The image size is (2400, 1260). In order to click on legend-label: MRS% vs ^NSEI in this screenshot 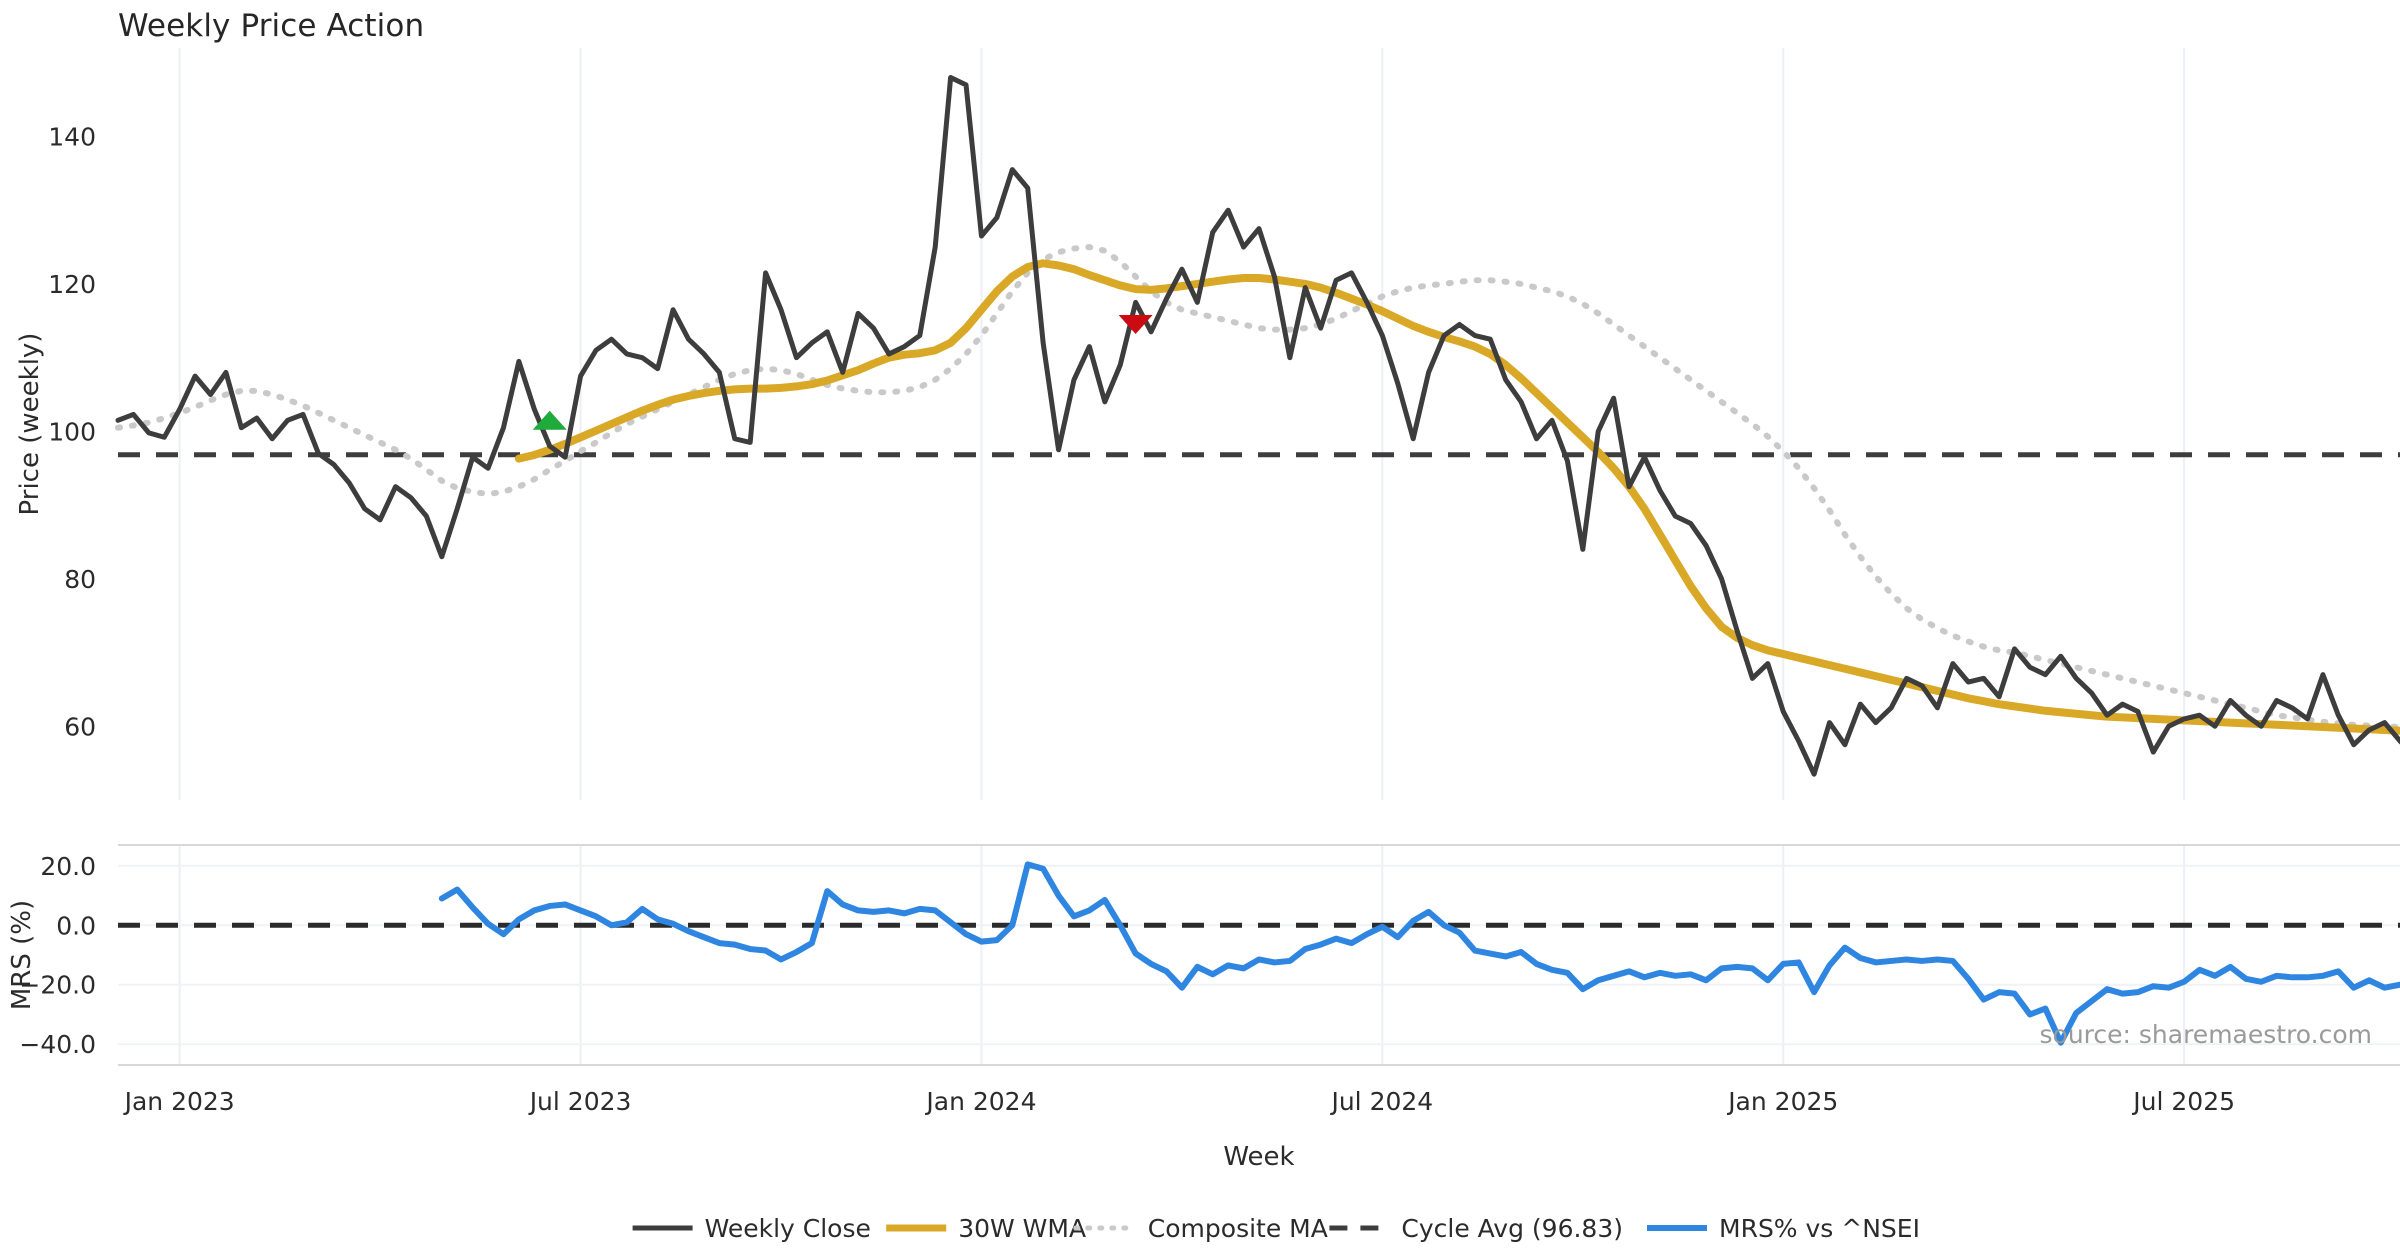, I will do `click(1819, 1228)`.